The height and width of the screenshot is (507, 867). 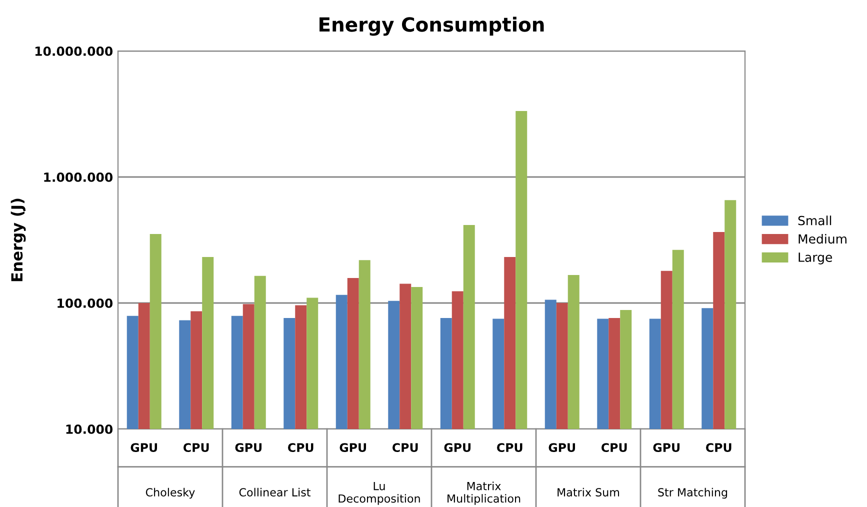 I want to click on y-tick-label: 1.000.000, so click(x=78, y=177).